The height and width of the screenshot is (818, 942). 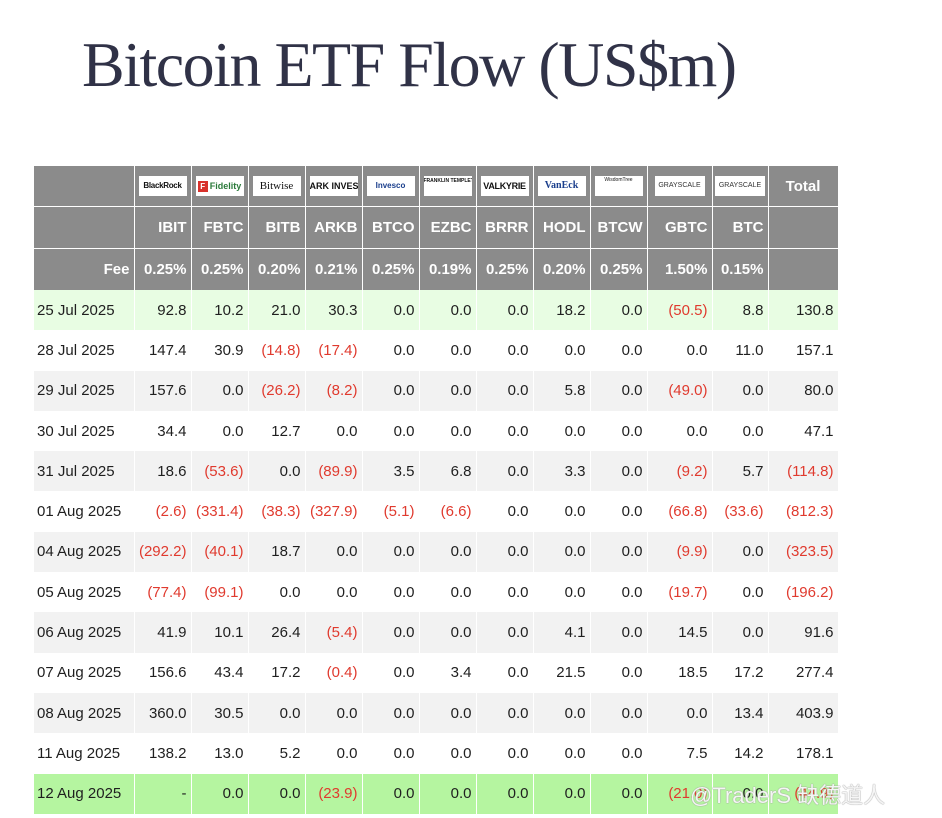 What do you see at coordinates (448, 227) in the screenshot?
I see `ticker-cell: EZBC` at bounding box center [448, 227].